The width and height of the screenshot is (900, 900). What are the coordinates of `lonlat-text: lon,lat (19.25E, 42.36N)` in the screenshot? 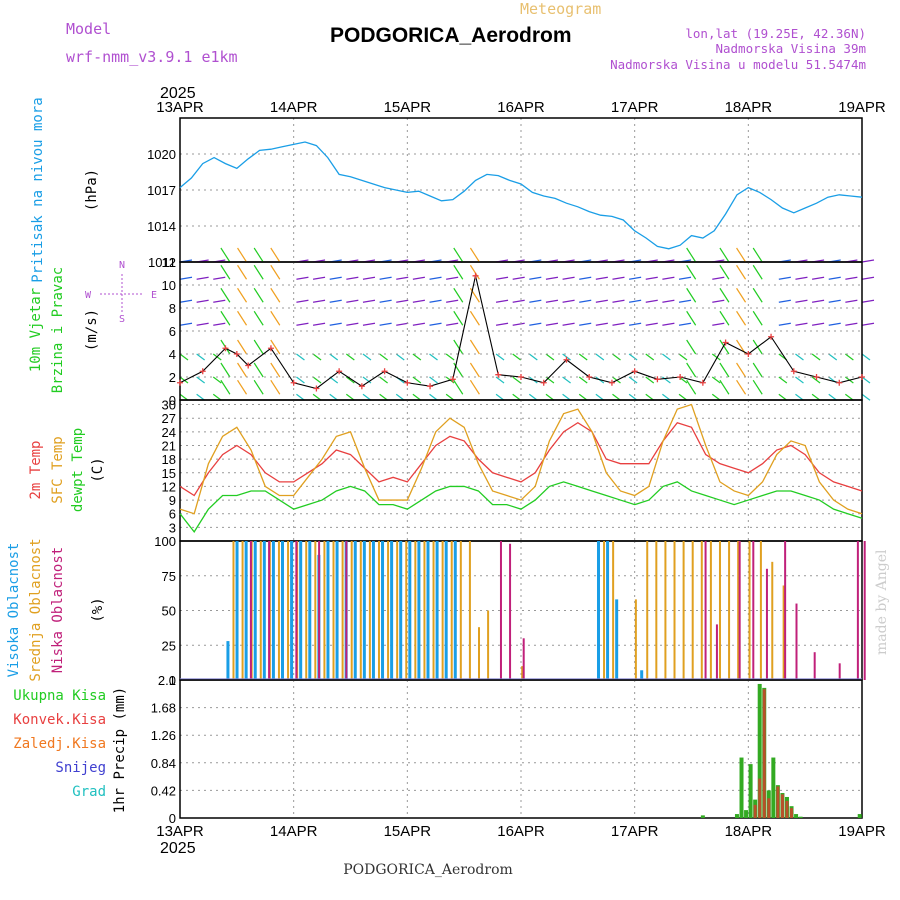 It's located at (775, 33).